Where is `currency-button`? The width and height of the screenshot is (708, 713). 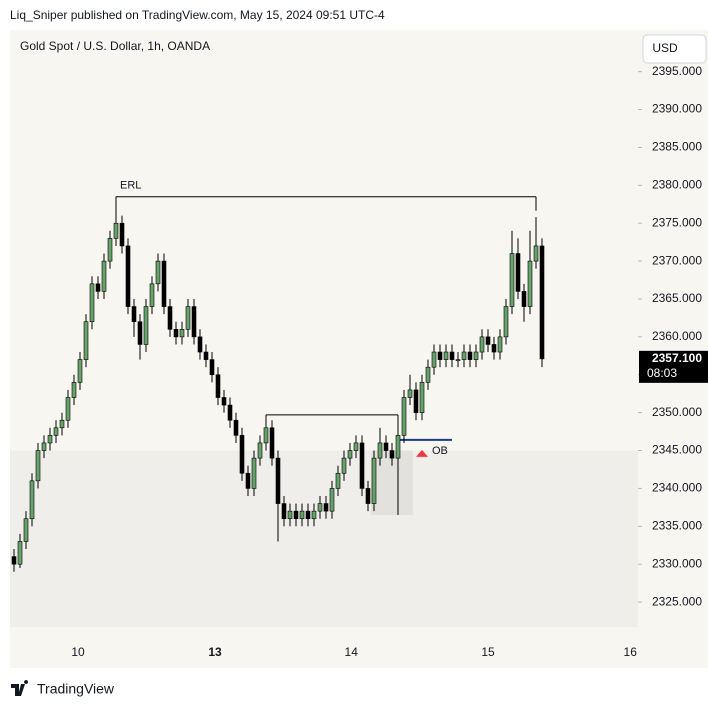 currency-button is located at coordinates (674, 49).